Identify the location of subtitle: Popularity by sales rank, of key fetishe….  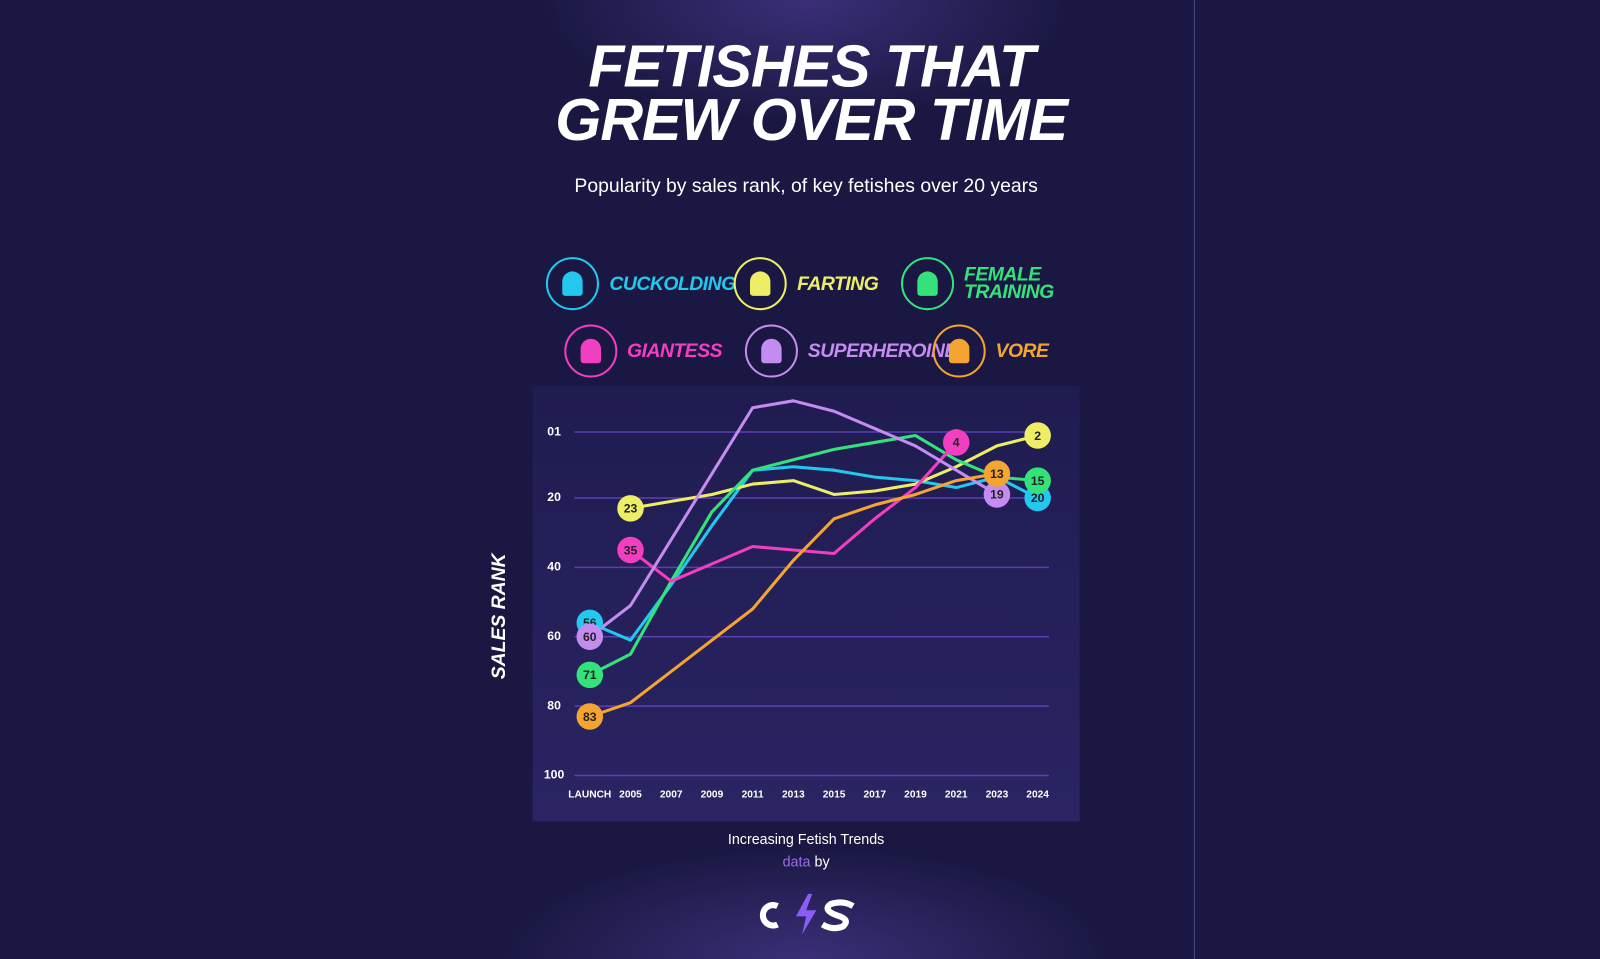
(806, 186).